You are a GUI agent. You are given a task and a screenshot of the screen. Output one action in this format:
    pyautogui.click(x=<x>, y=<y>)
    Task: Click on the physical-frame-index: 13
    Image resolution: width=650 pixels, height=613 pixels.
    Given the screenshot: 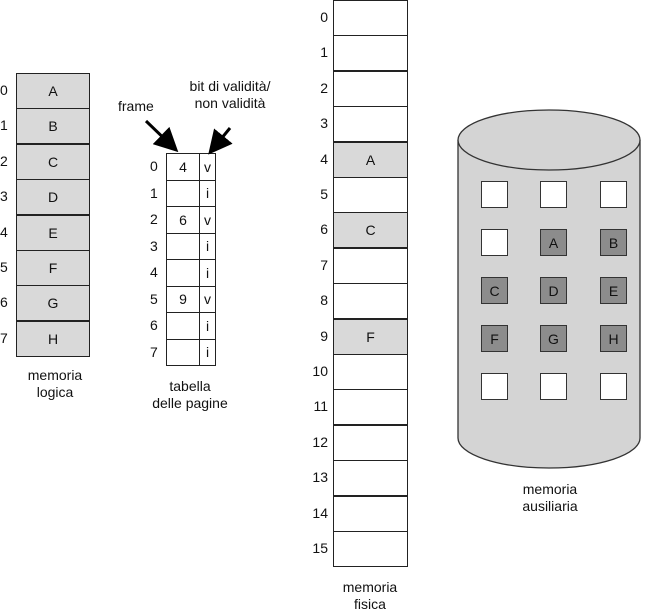 What is the action you would take?
    pyautogui.click(x=320, y=477)
    